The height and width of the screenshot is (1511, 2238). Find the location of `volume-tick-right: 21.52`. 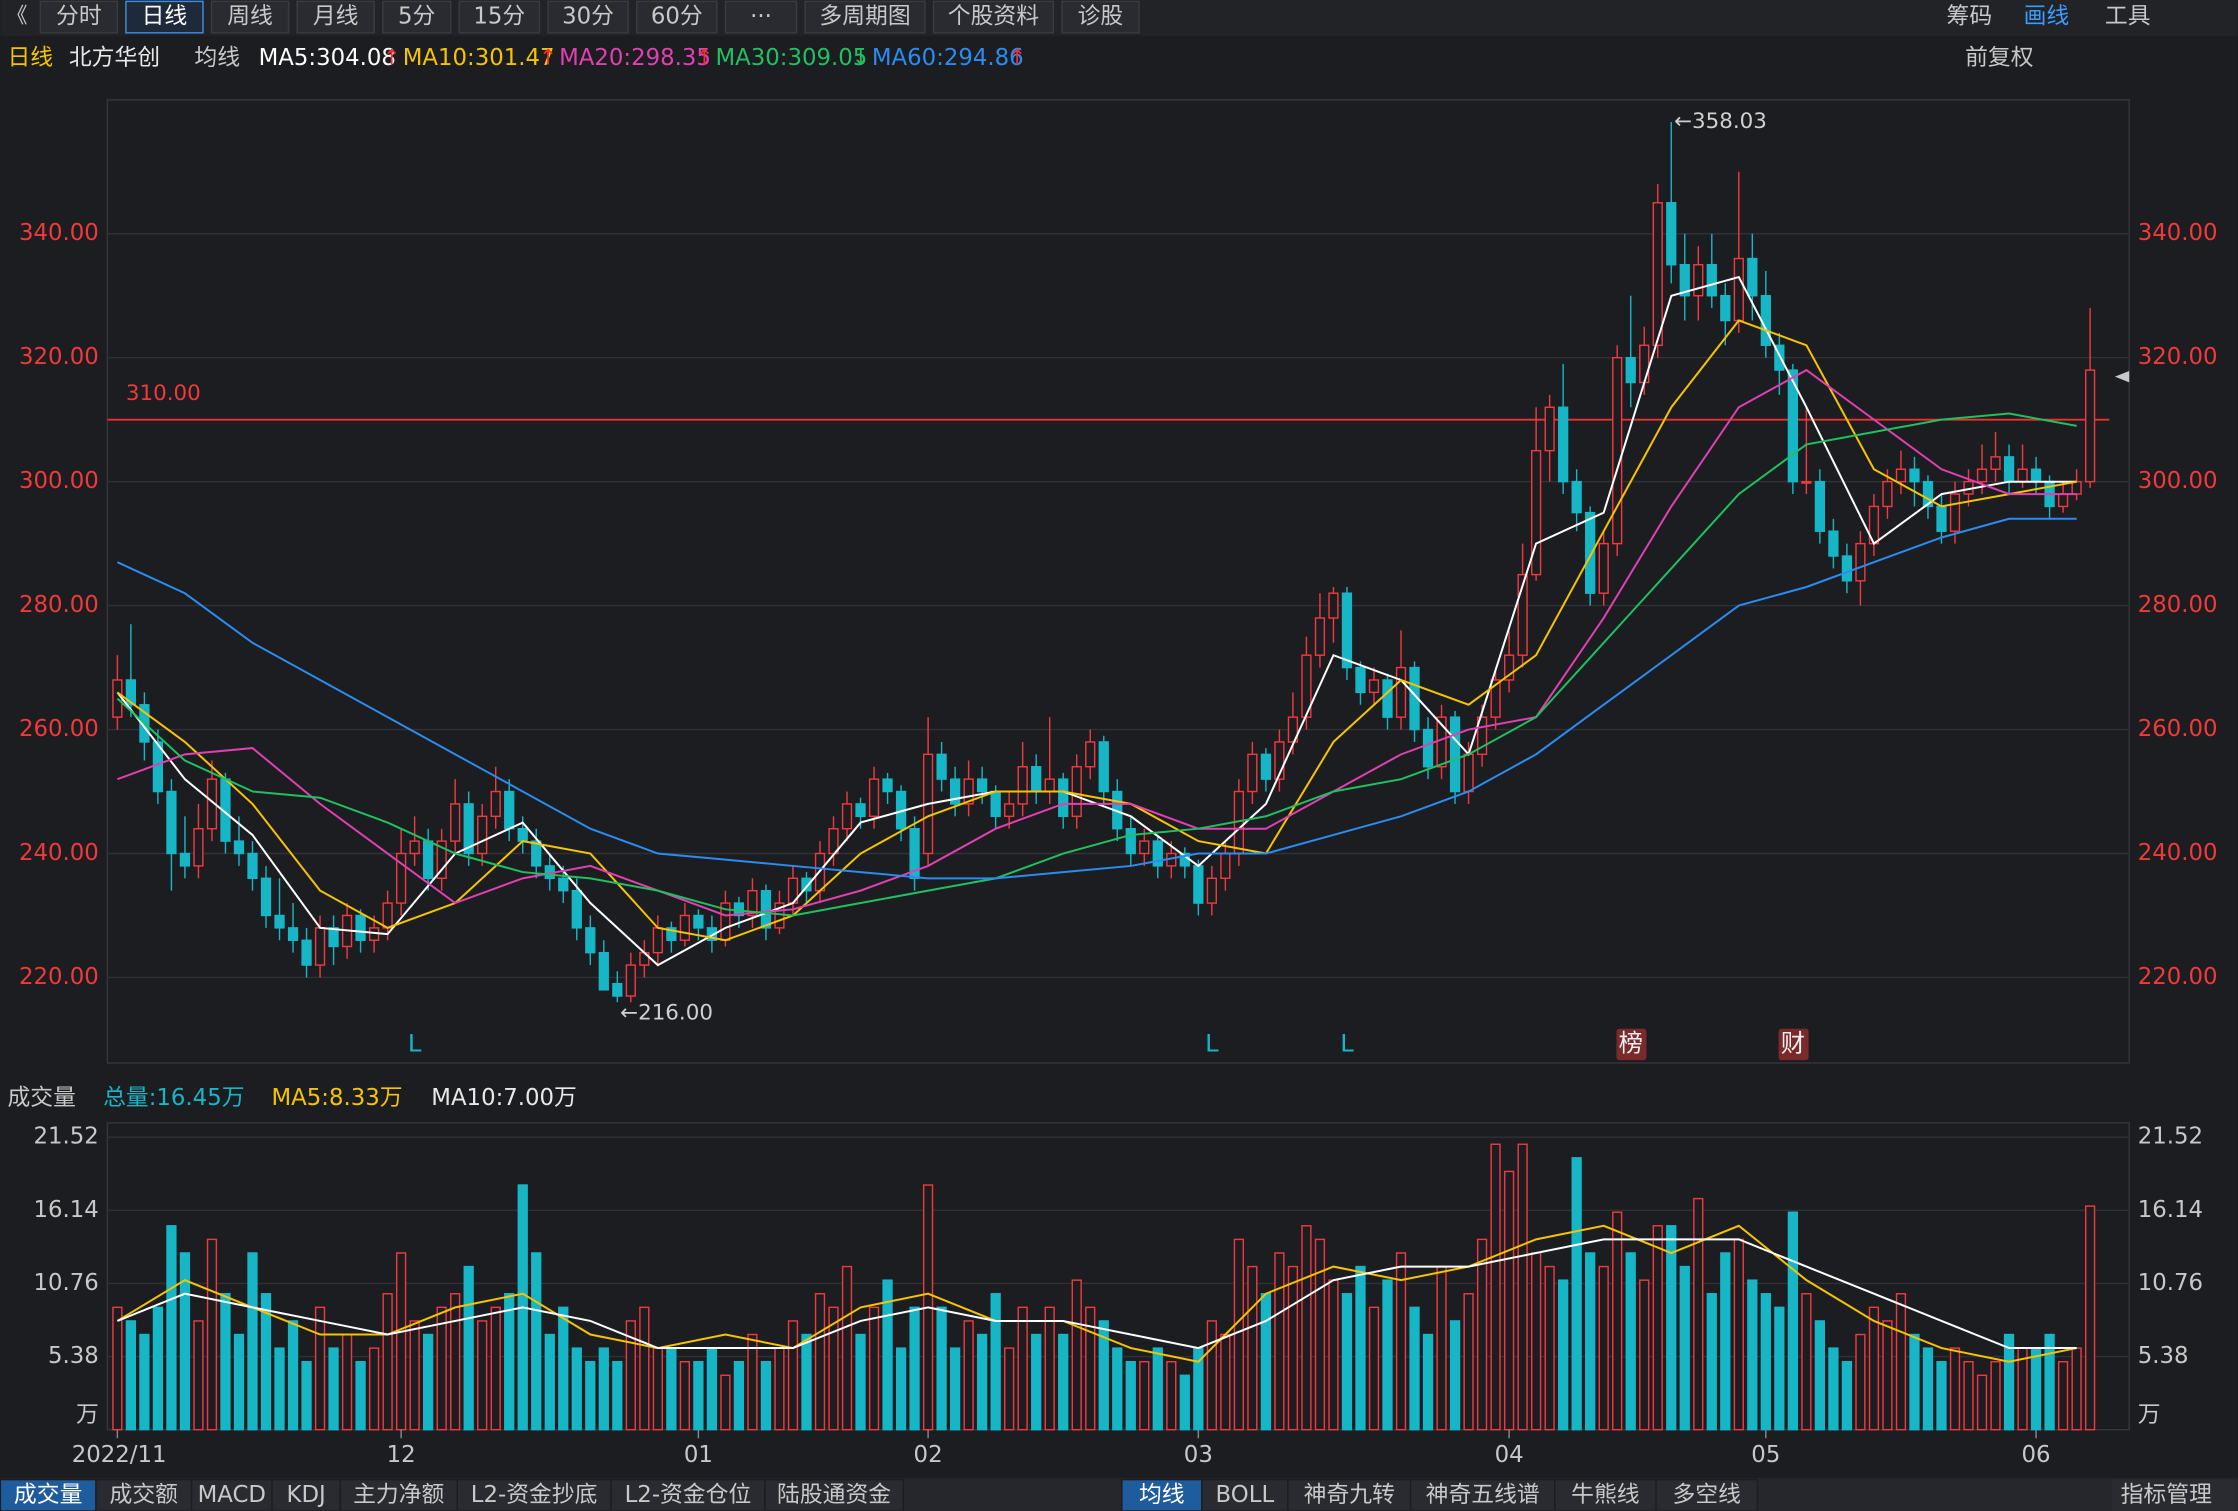

volume-tick-right: 21.52 is located at coordinates (2170, 1137).